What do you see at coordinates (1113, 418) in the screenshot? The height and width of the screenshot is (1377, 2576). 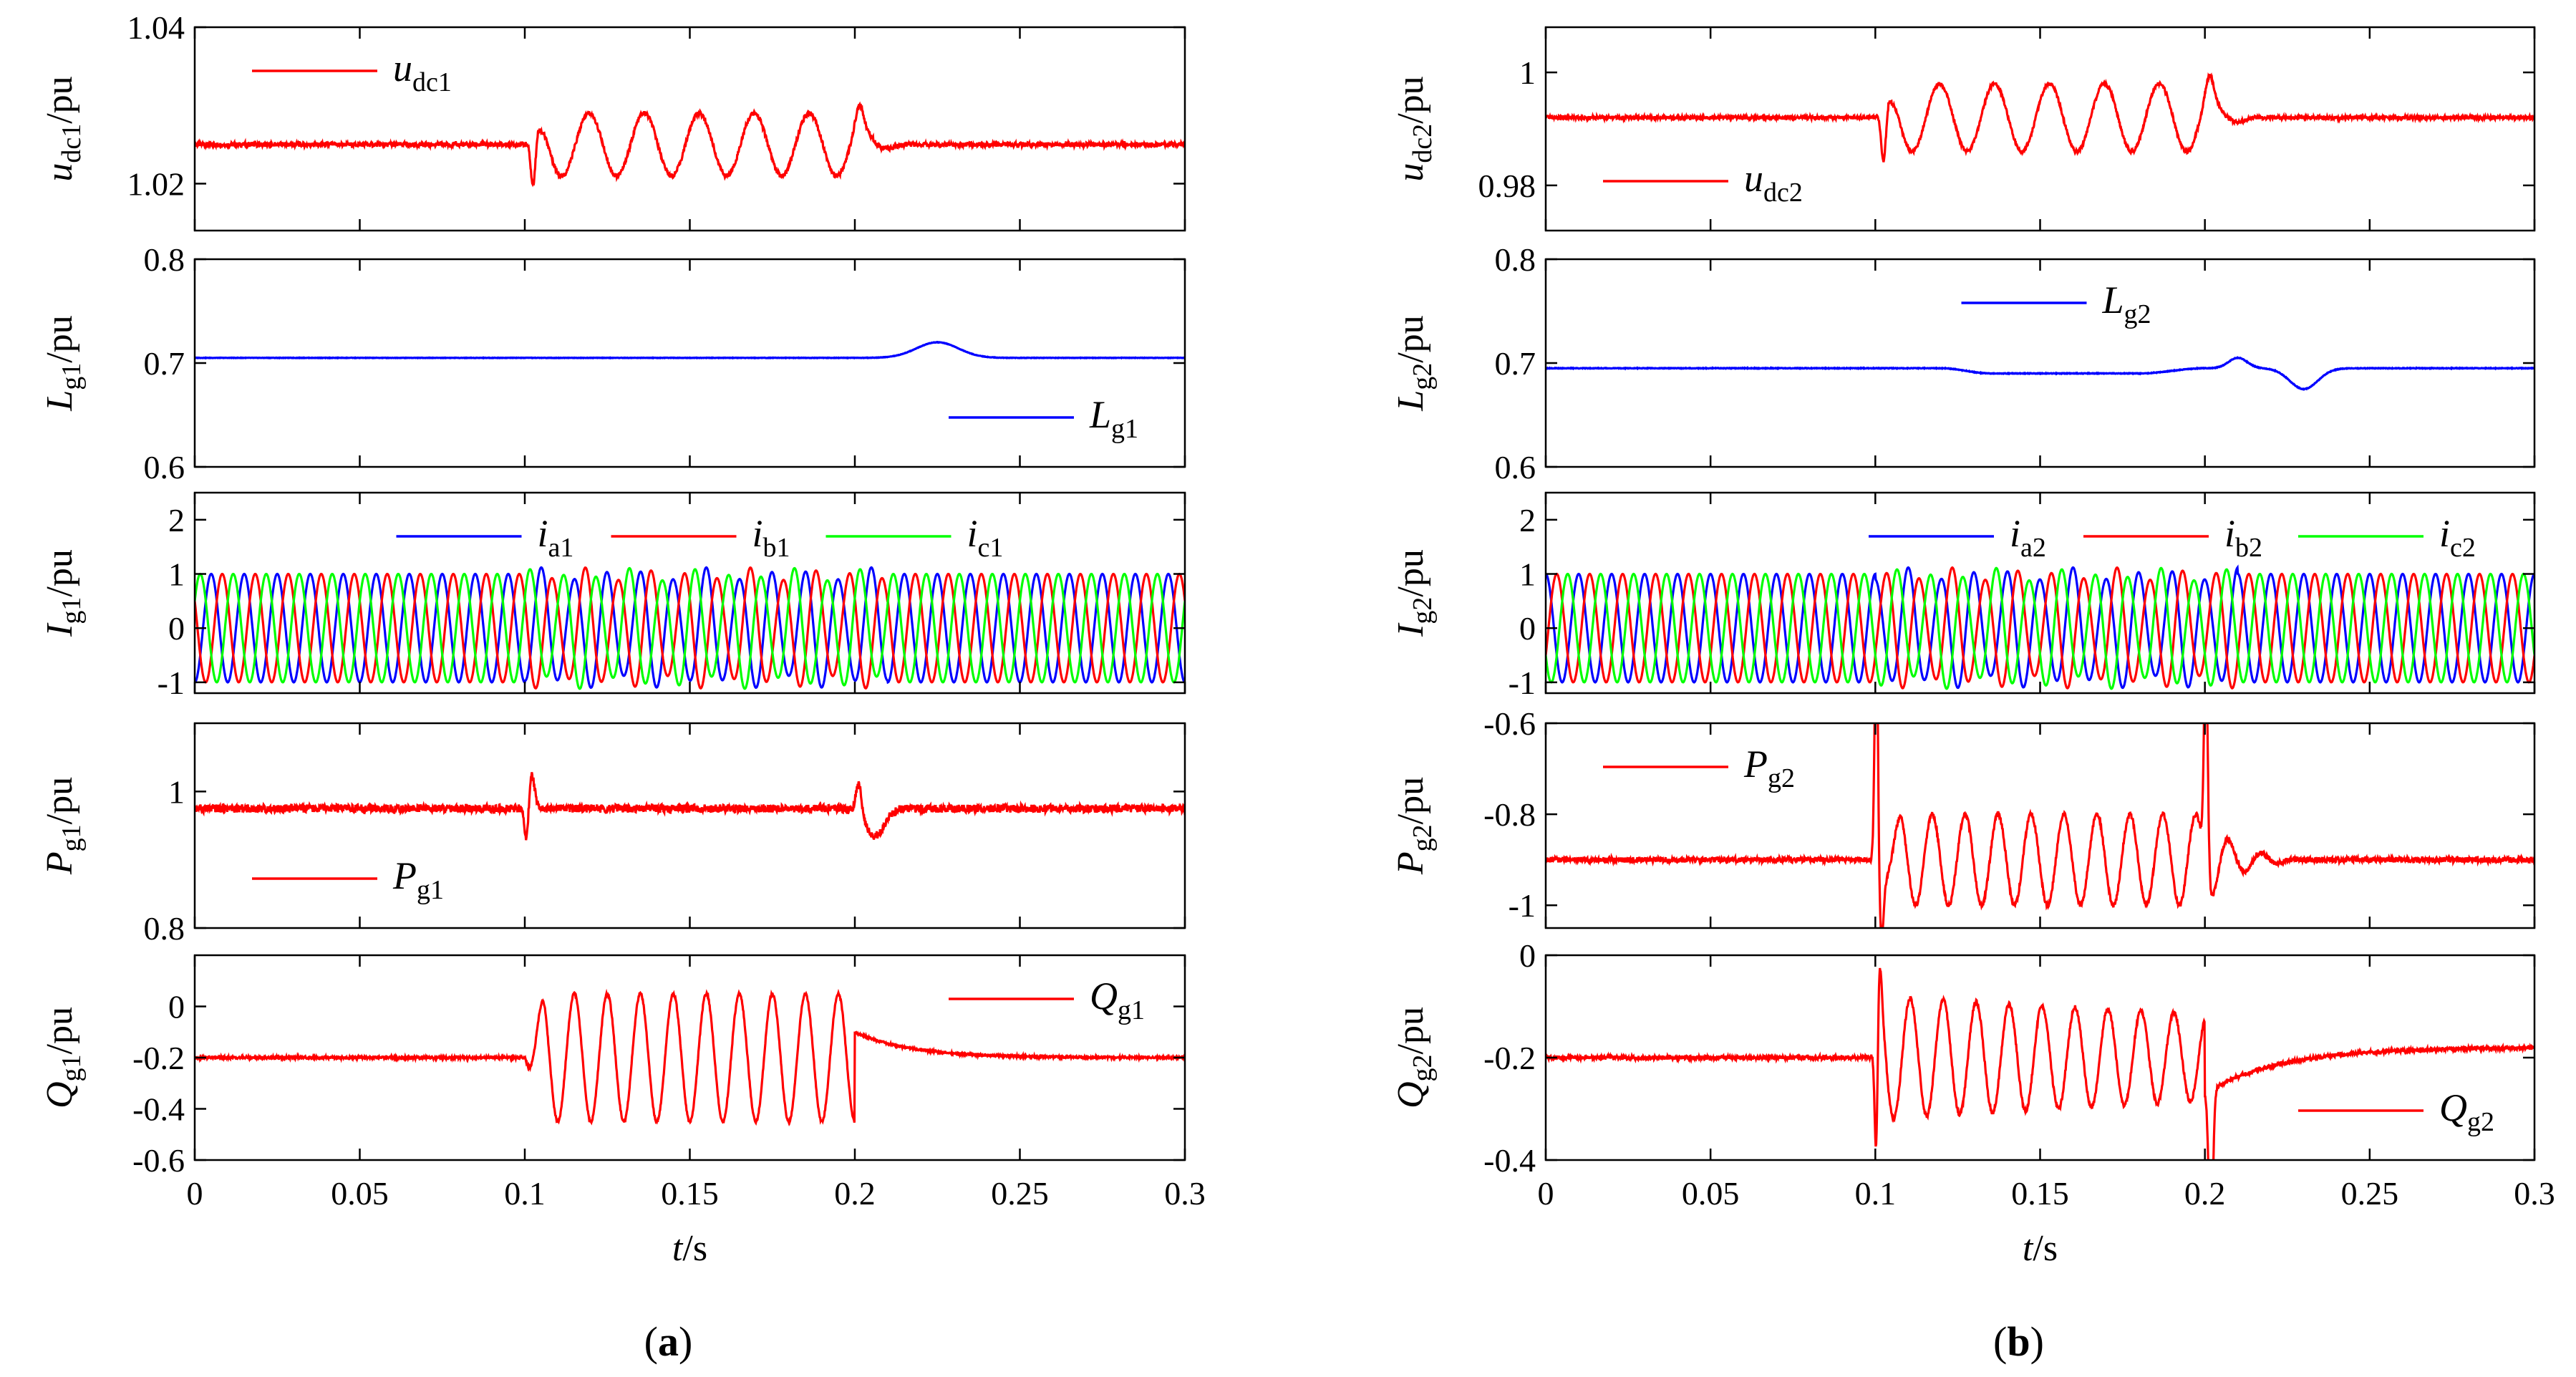 I see `legend-label: Lg1` at bounding box center [1113, 418].